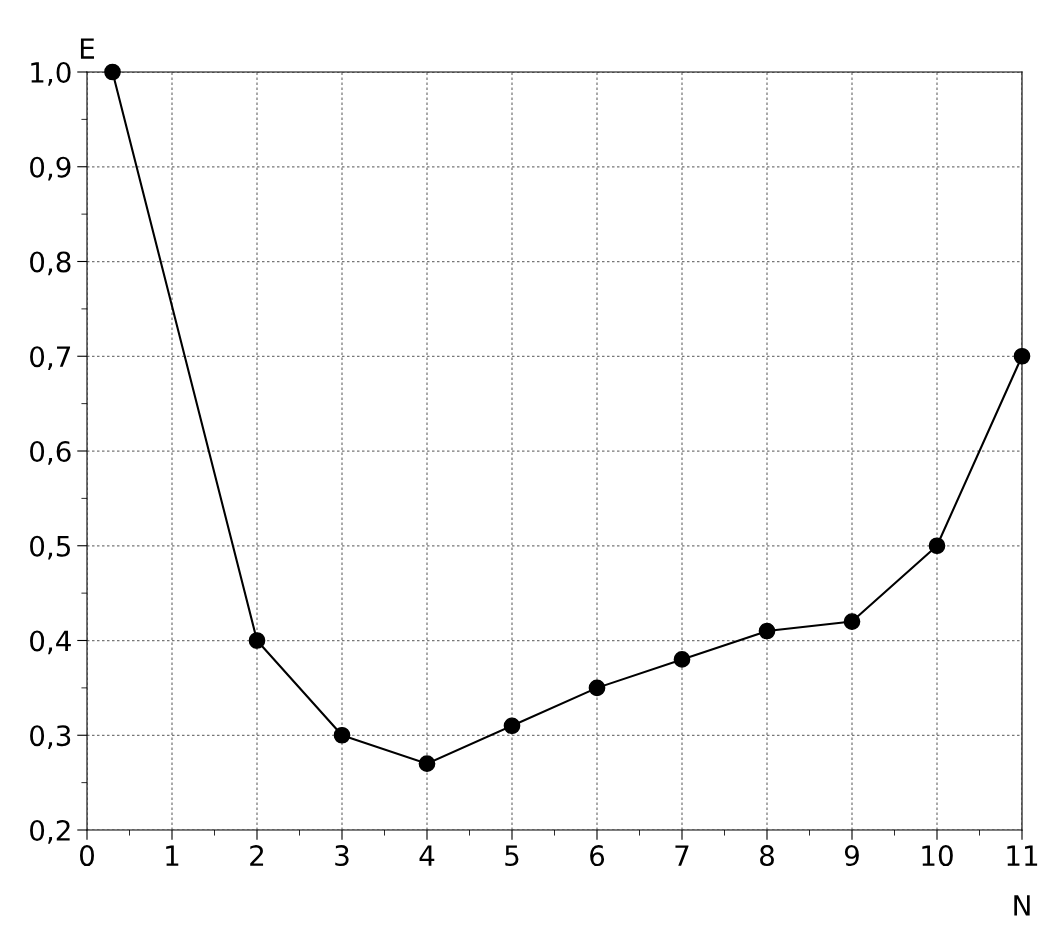 Image resolution: width=1055 pixels, height=930 pixels. What do you see at coordinates (682, 855) in the screenshot?
I see `x-tick-label: 7` at bounding box center [682, 855].